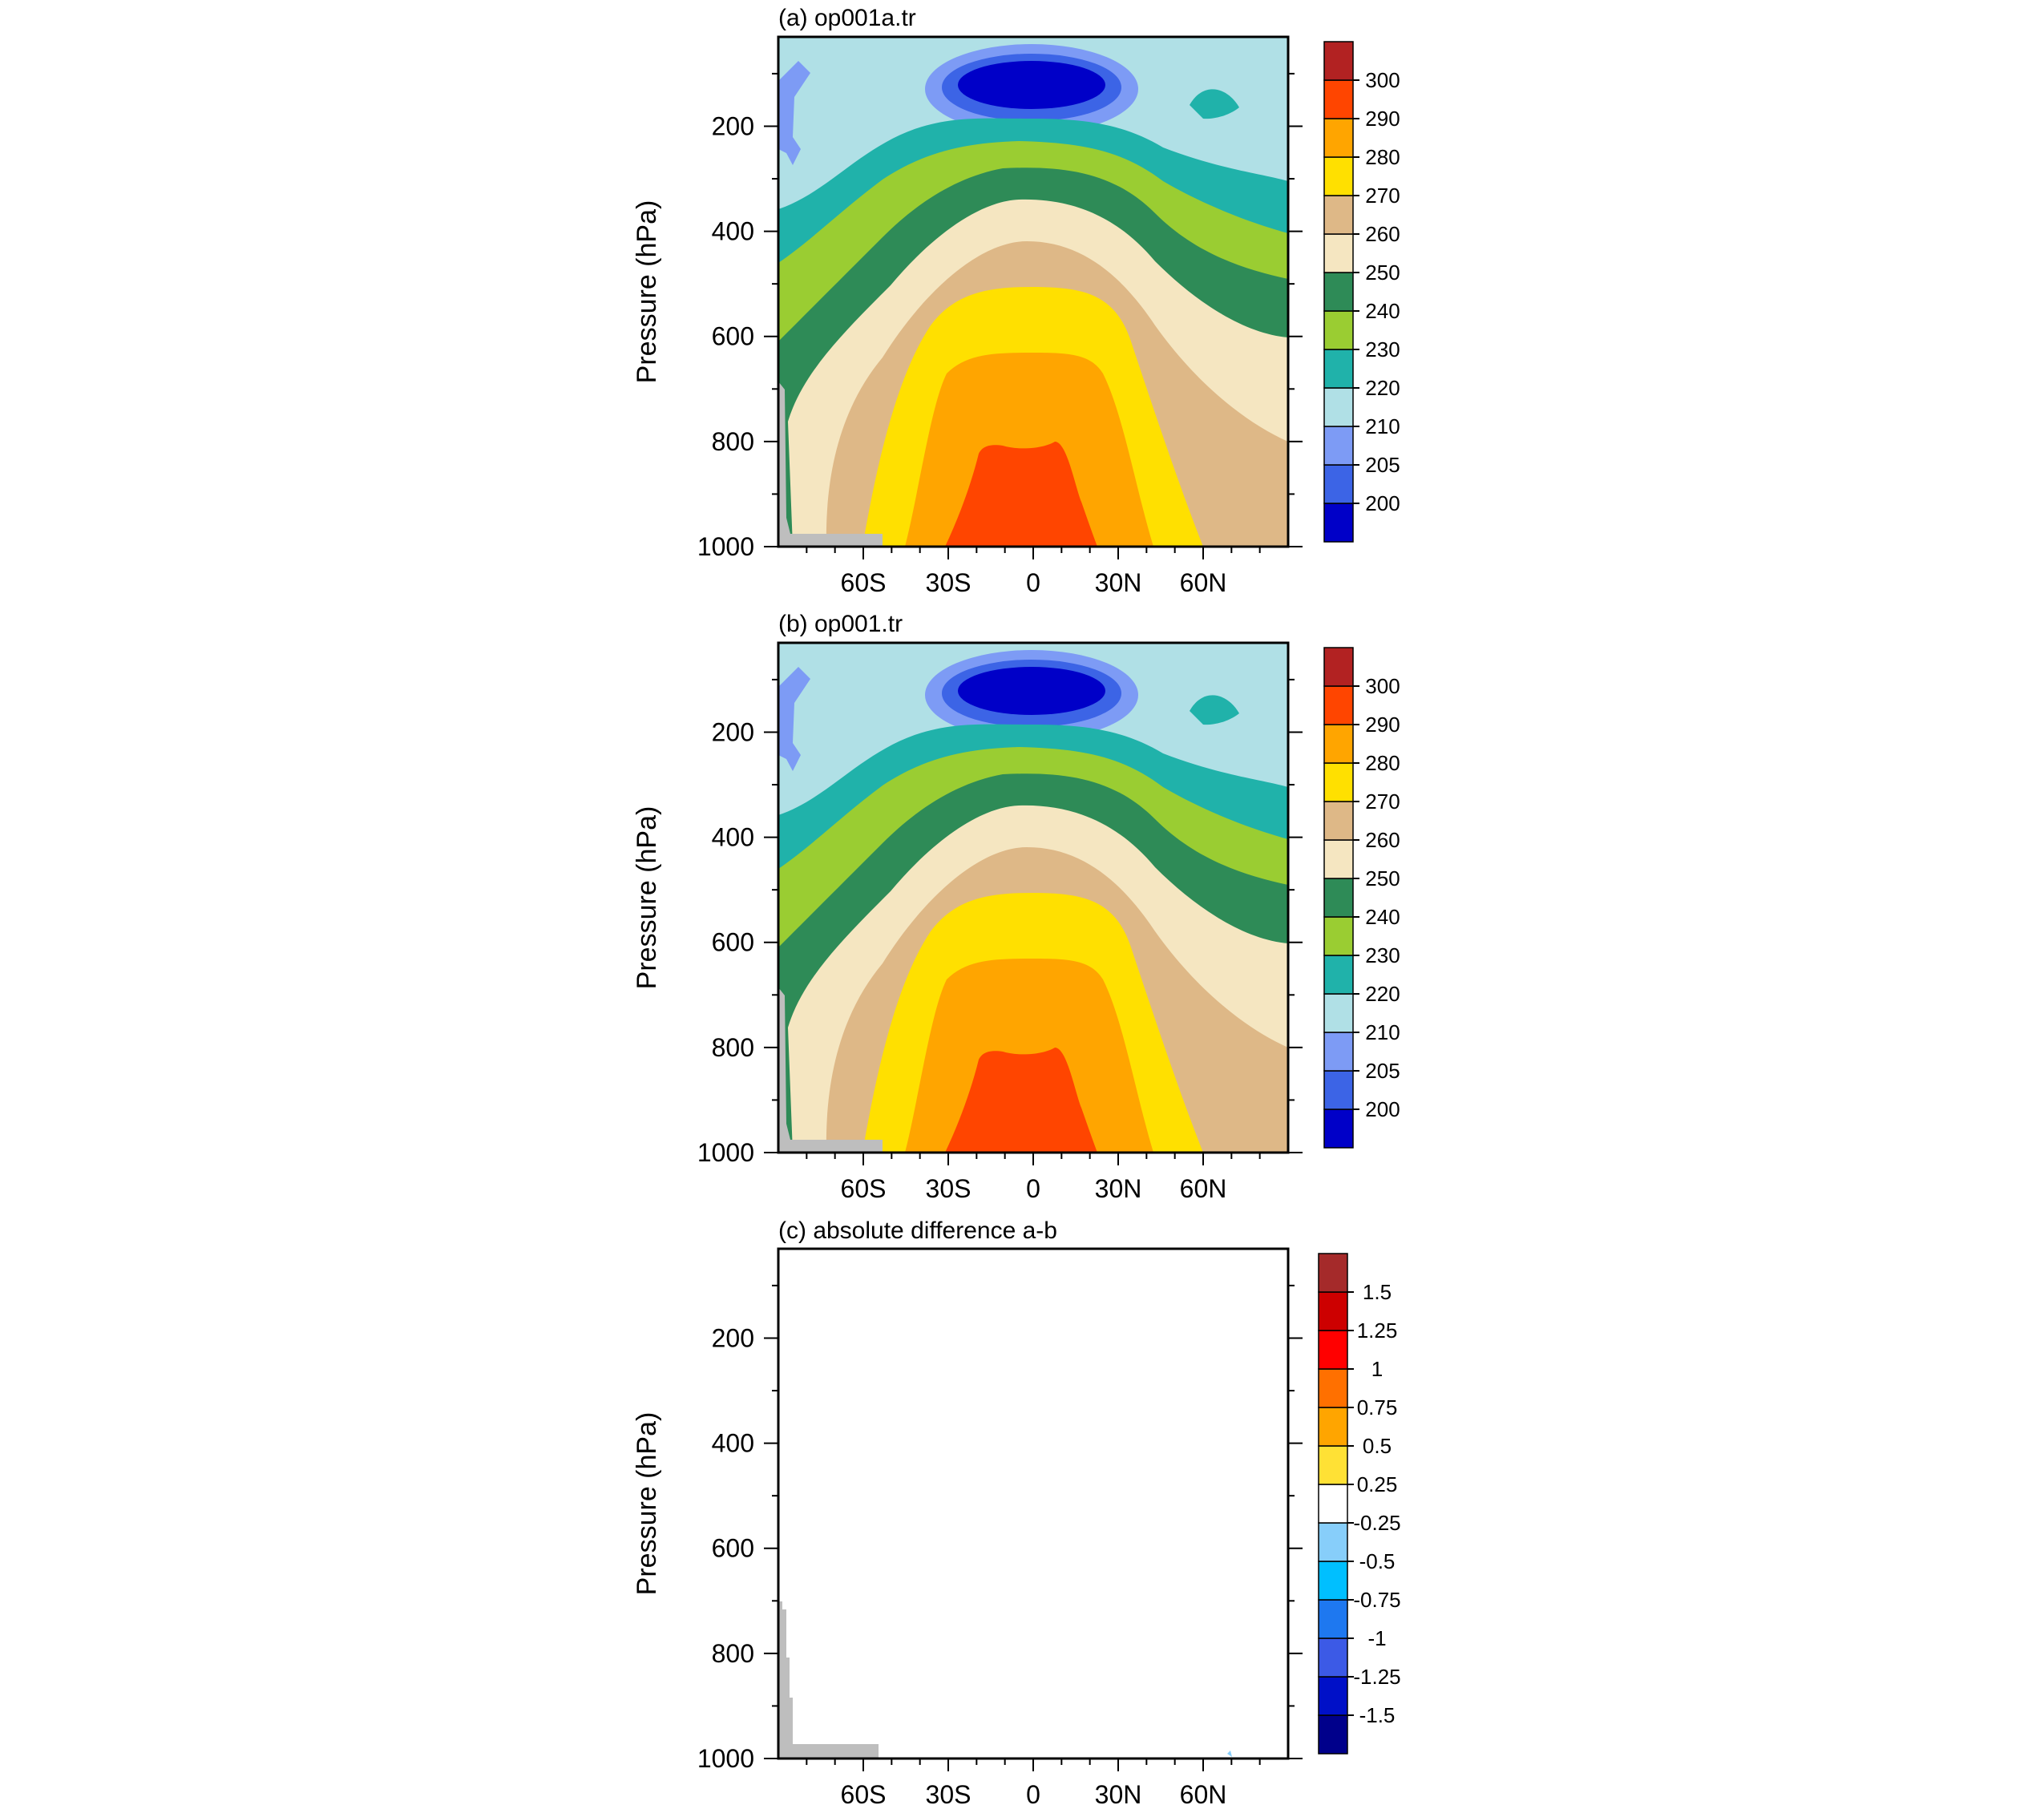  What do you see at coordinates (840, 624) in the screenshot?
I see `panel-b-title: (b) op001.tr` at bounding box center [840, 624].